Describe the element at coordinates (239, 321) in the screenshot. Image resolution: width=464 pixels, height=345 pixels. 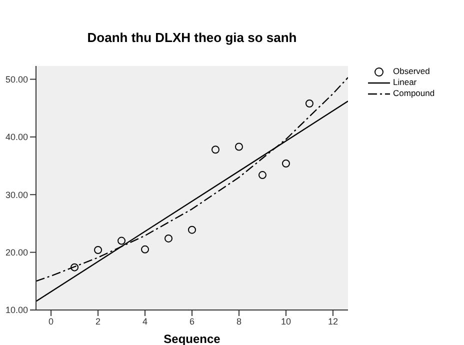
I see `x-tick-label: 8` at that location.